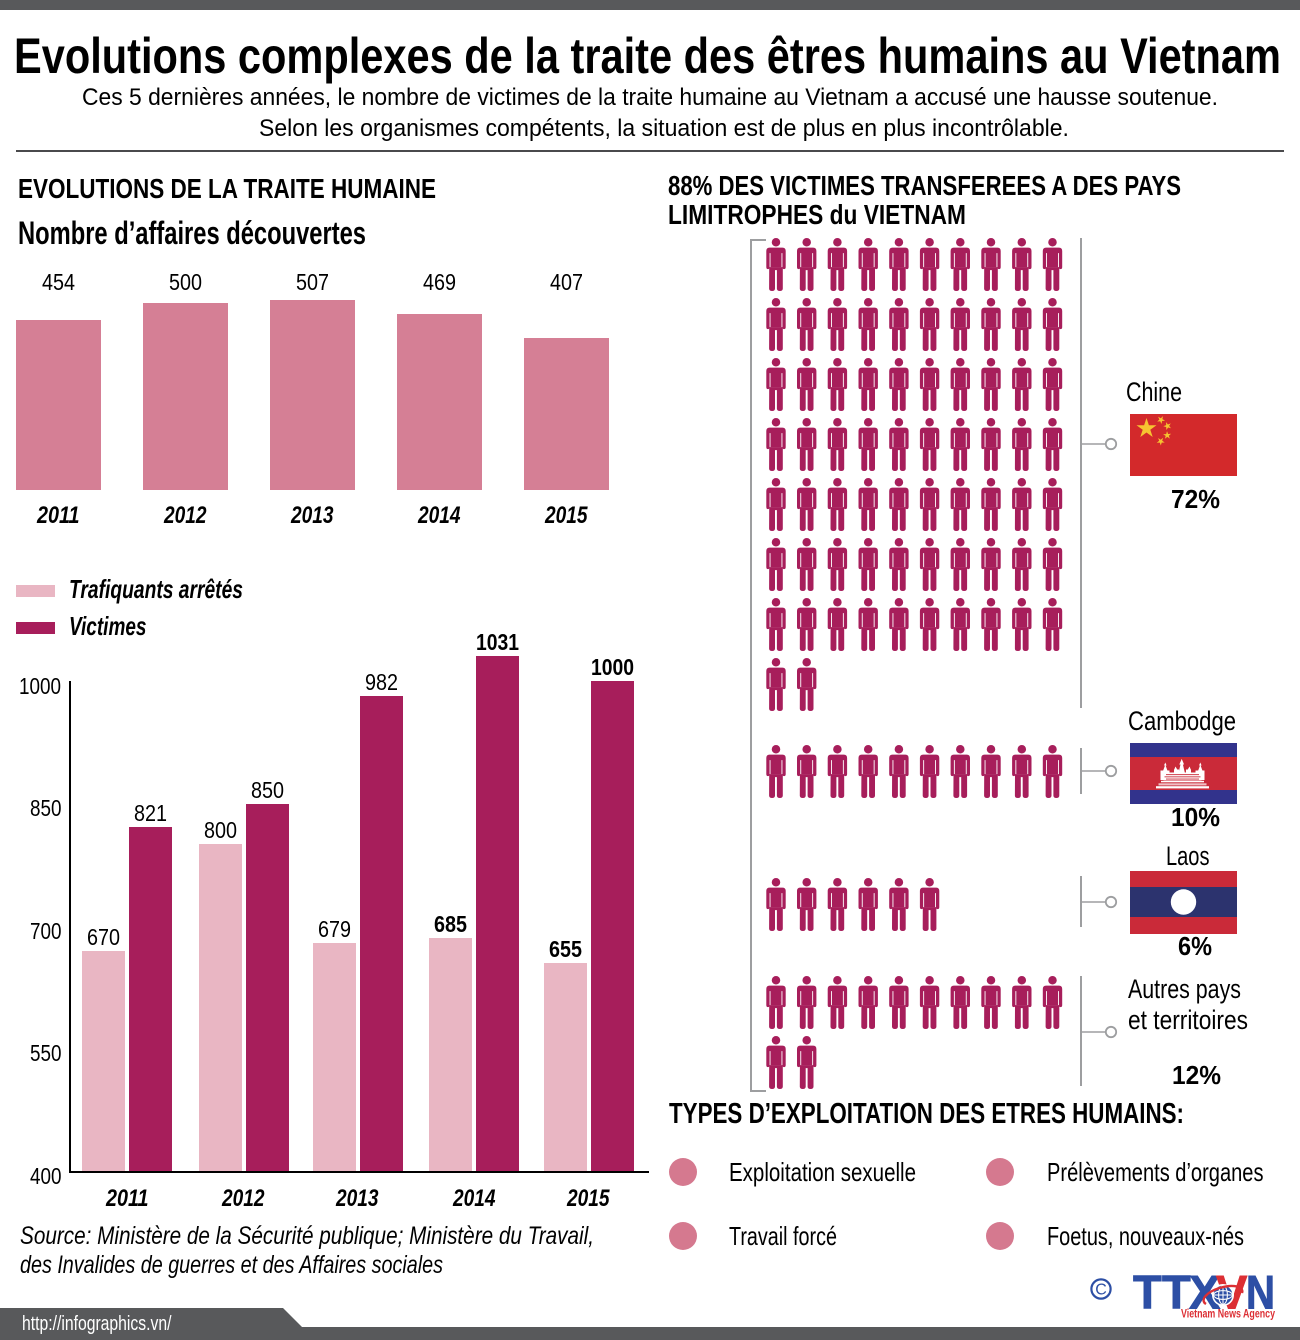  Describe the element at coordinates (1228, 1315) in the screenshot. I see `svg-text: Vietnam News Agency` at that location.